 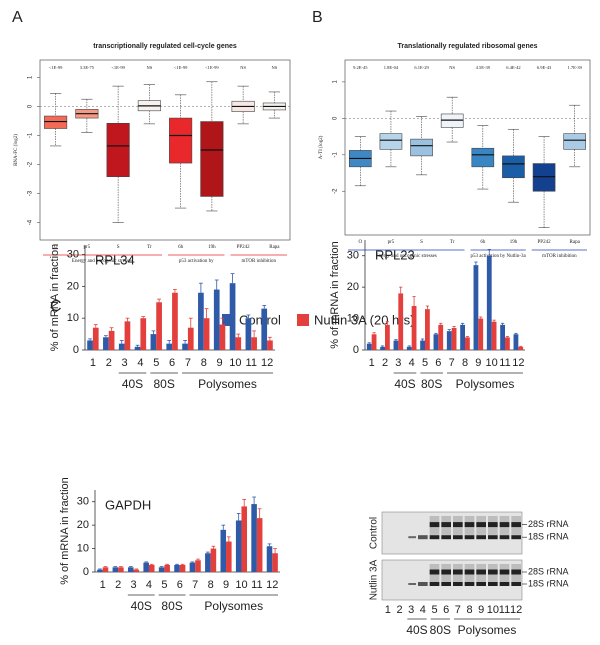 What do you see at coordinates (423, 610) in the screenshot?
I see `lane-label: 4` at bounding box center [423, 610].